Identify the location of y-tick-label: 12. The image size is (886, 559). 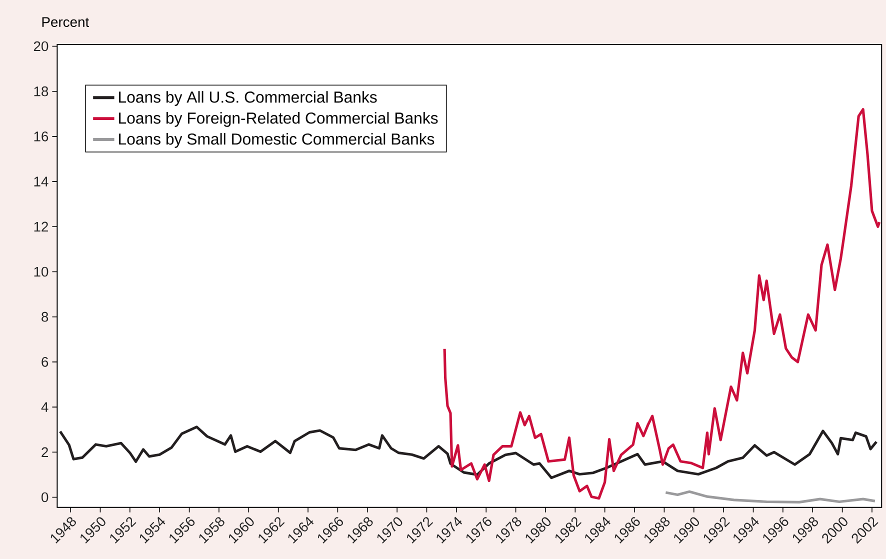
(41, 227).